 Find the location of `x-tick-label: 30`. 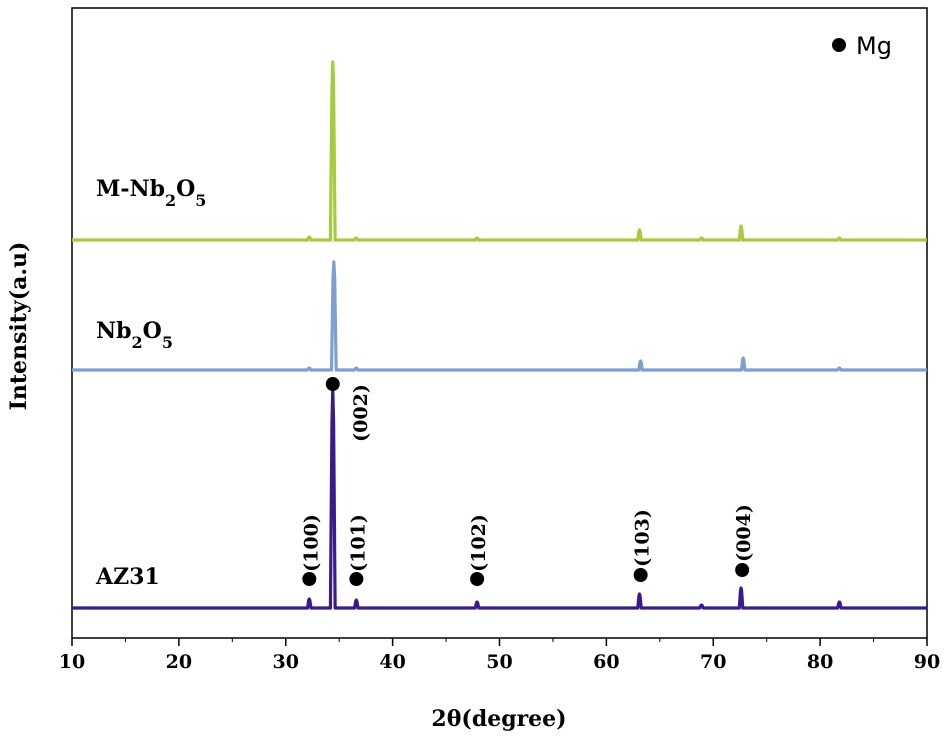

x-tick-label: 30 is located at coordinates (286, 662).